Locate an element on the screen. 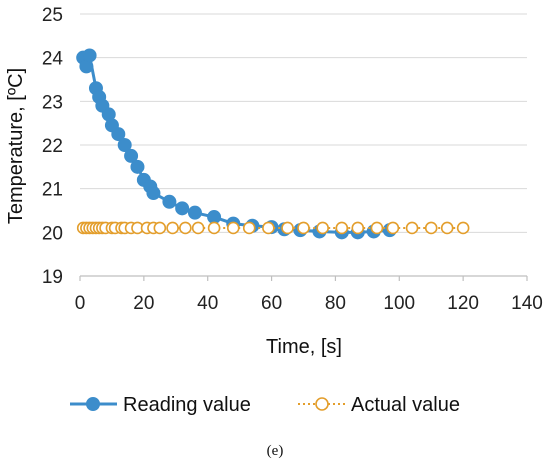  legend-item-actual: Actual value is located at coordinates (379, 405).